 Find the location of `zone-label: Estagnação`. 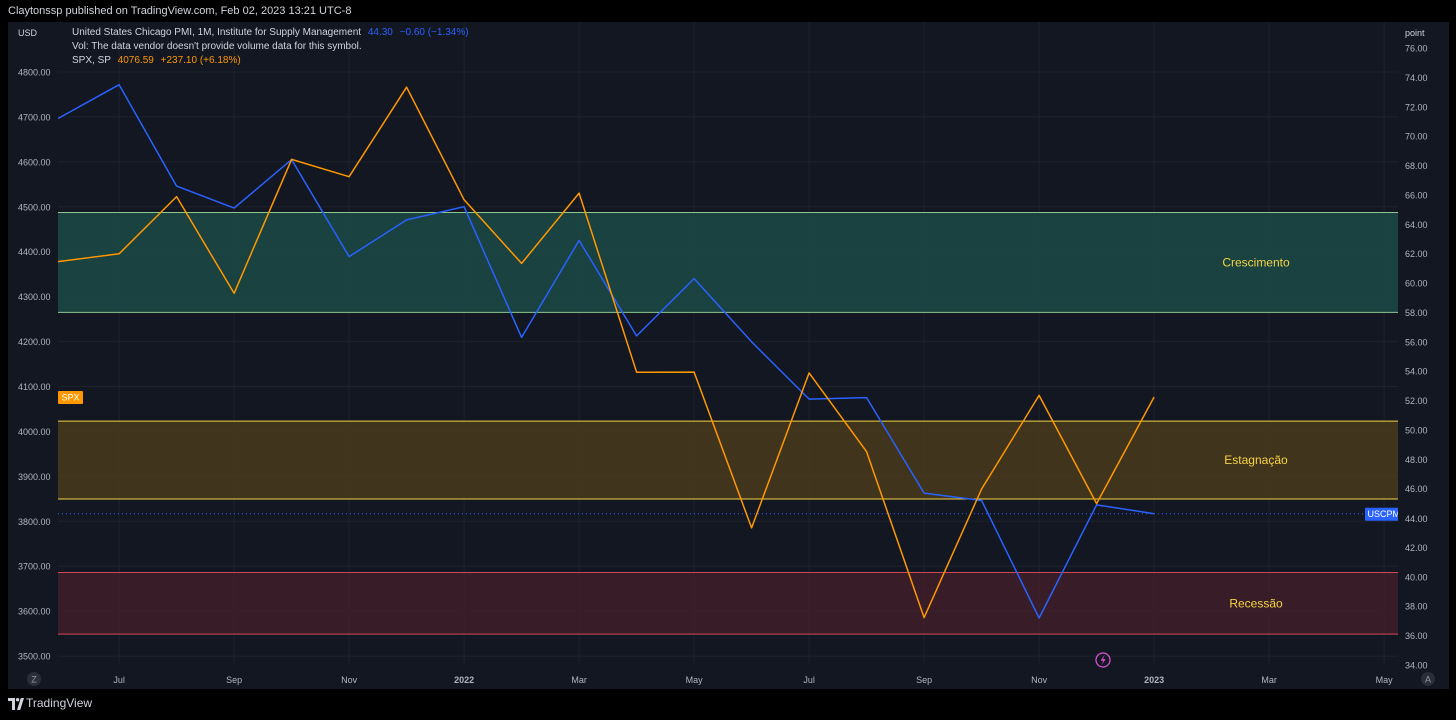

zone-label: Estagnação is located at coordinates (1256, 460).